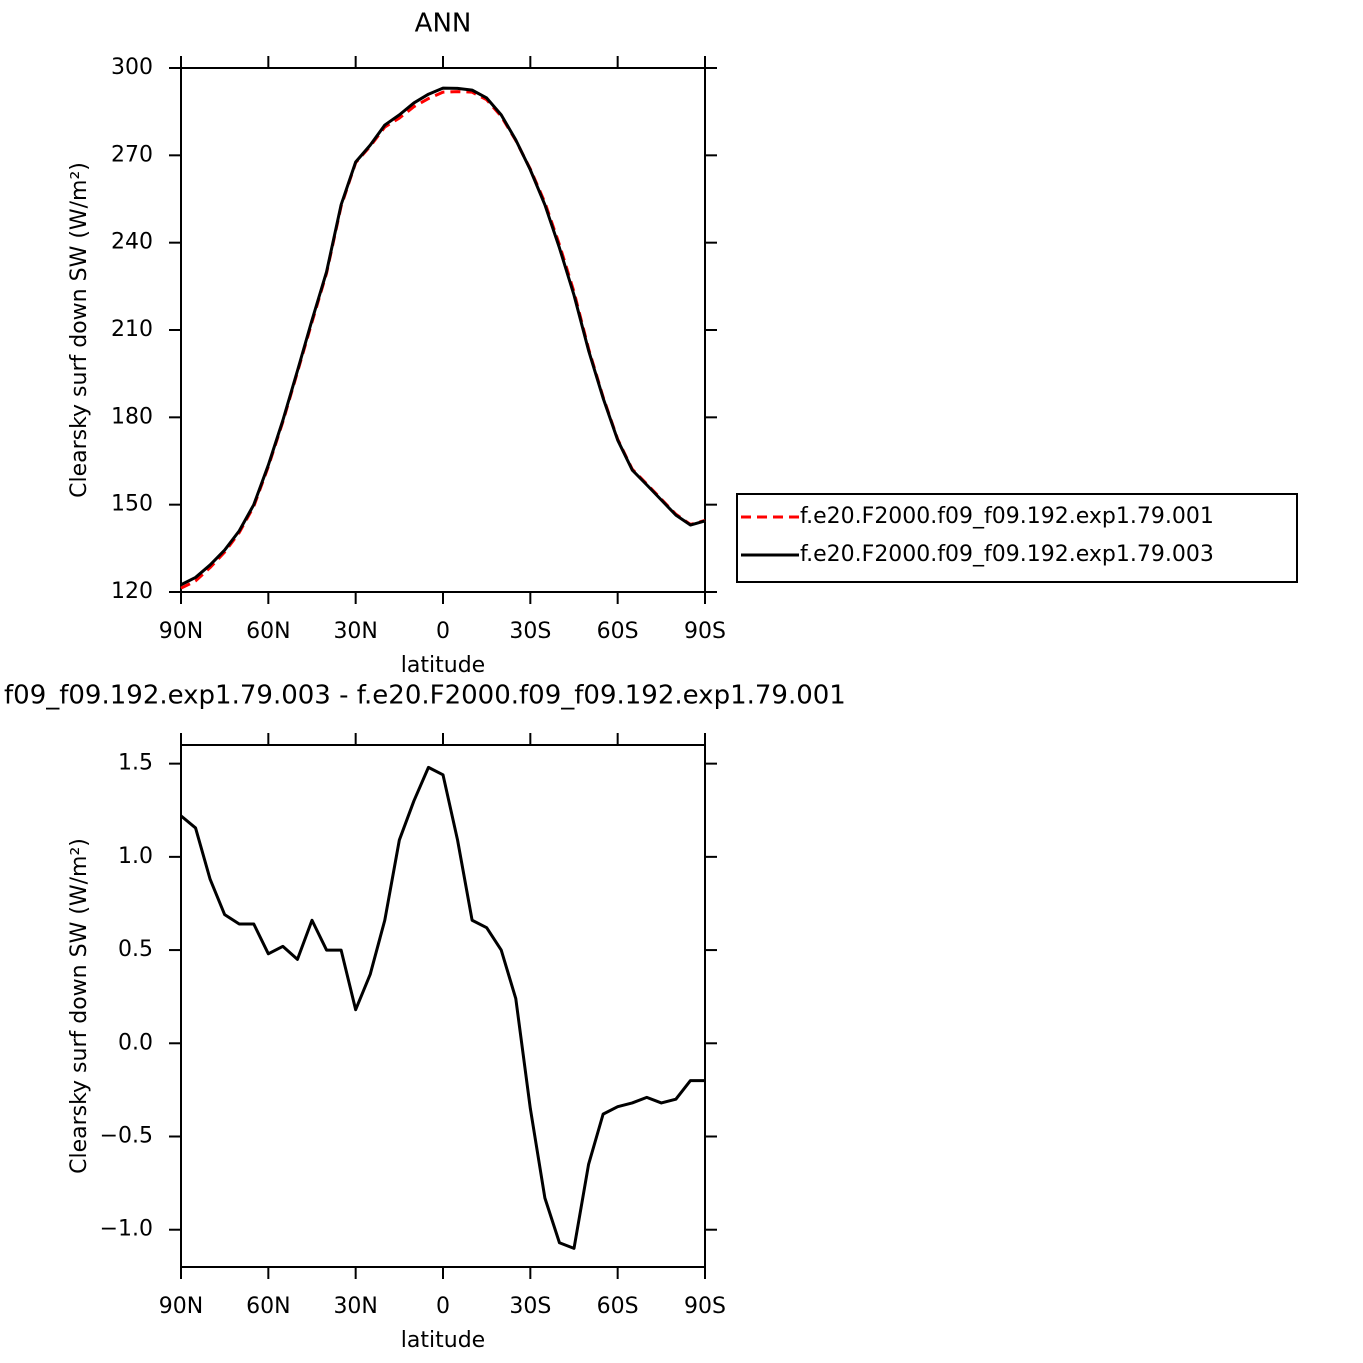 This screenshot has height=1363, width=1363. I want to click on y-tick-label: −0.5, so click(126, 1136).